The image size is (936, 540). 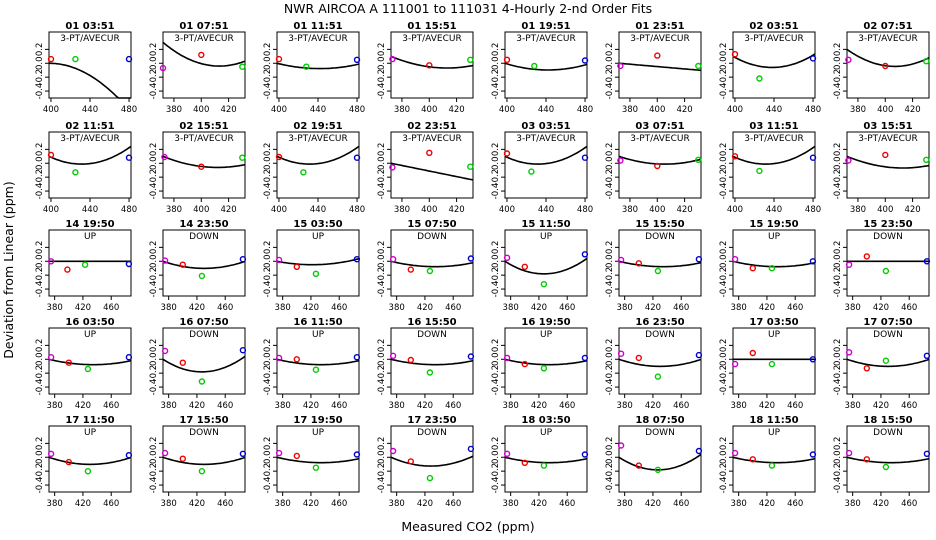 I want to click on x-tick-label: 440, so click(x=318, y=110).